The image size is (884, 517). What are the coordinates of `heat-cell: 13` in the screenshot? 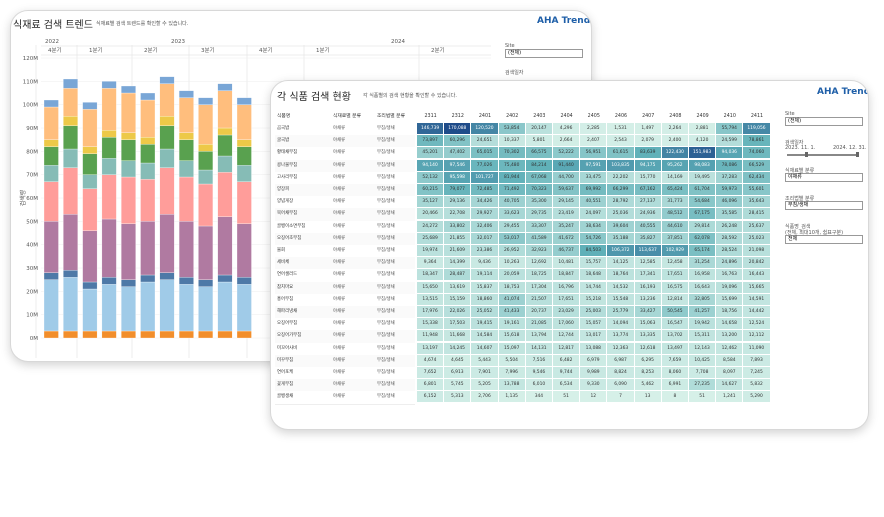 It's located at (648, 397).